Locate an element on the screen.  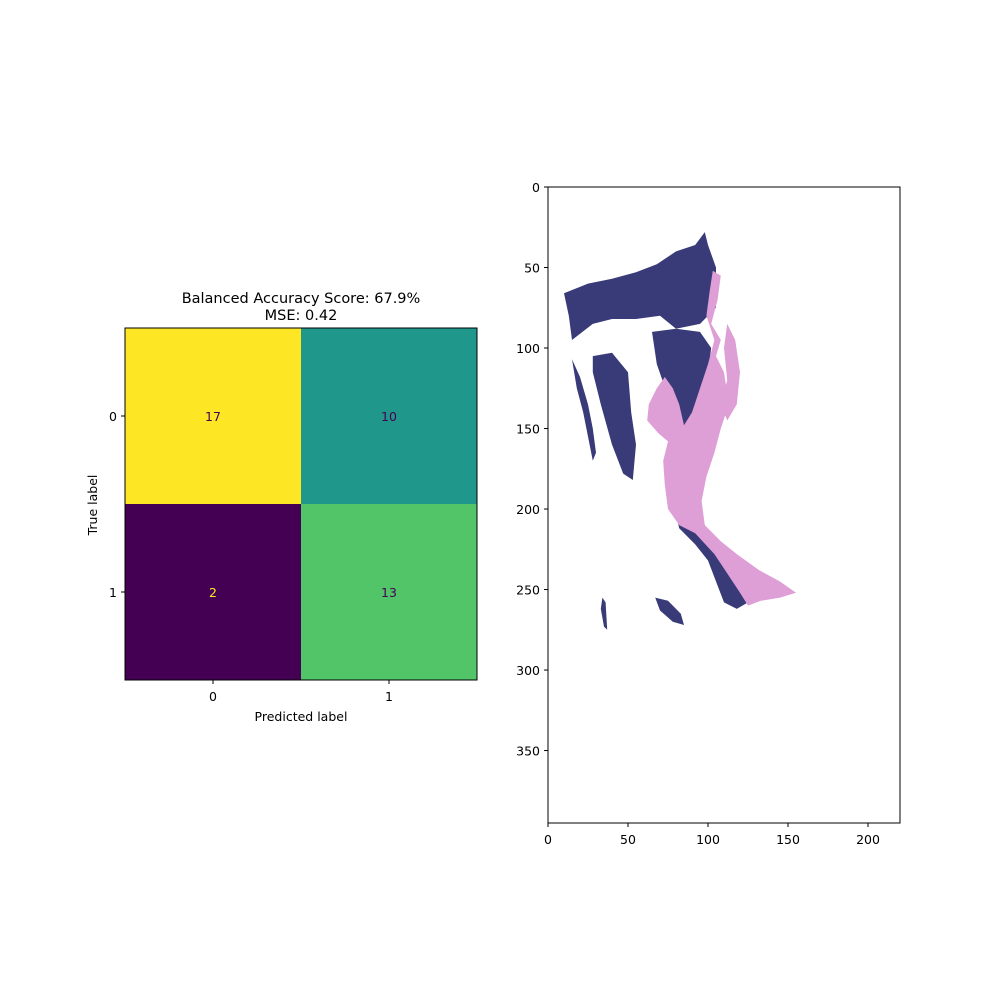
y-tick-label: 100 is located at coordinates (528, 348).